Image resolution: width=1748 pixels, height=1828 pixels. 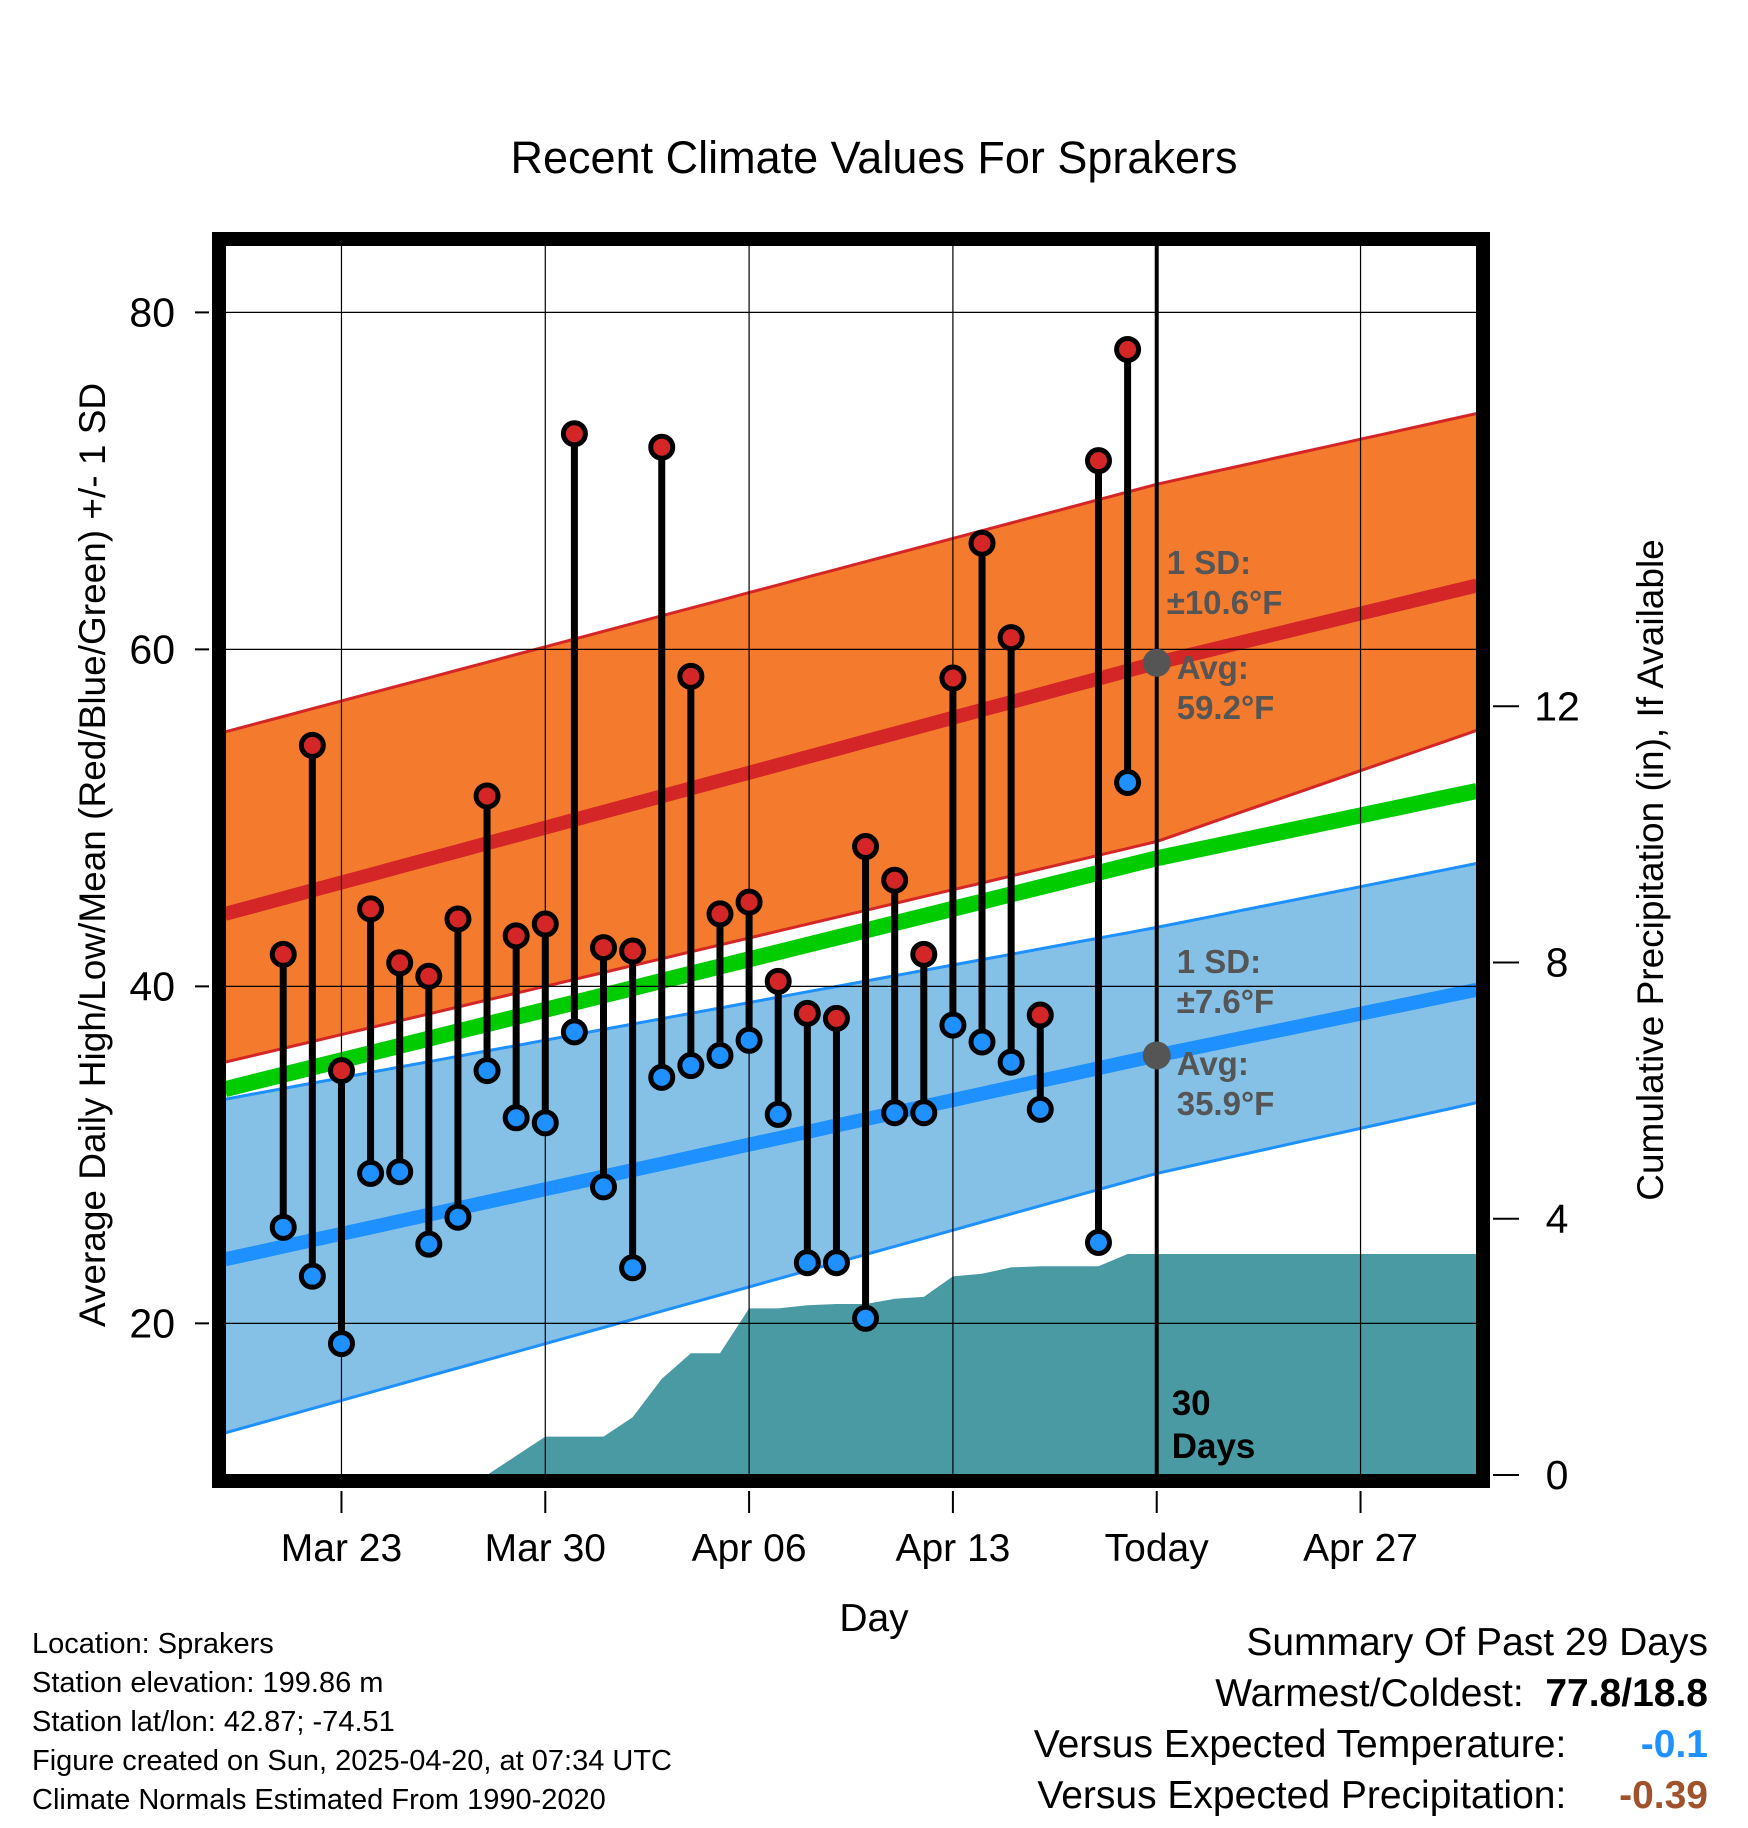 I want to click on high-sd-lower-edge, so click(x=851, y=896).